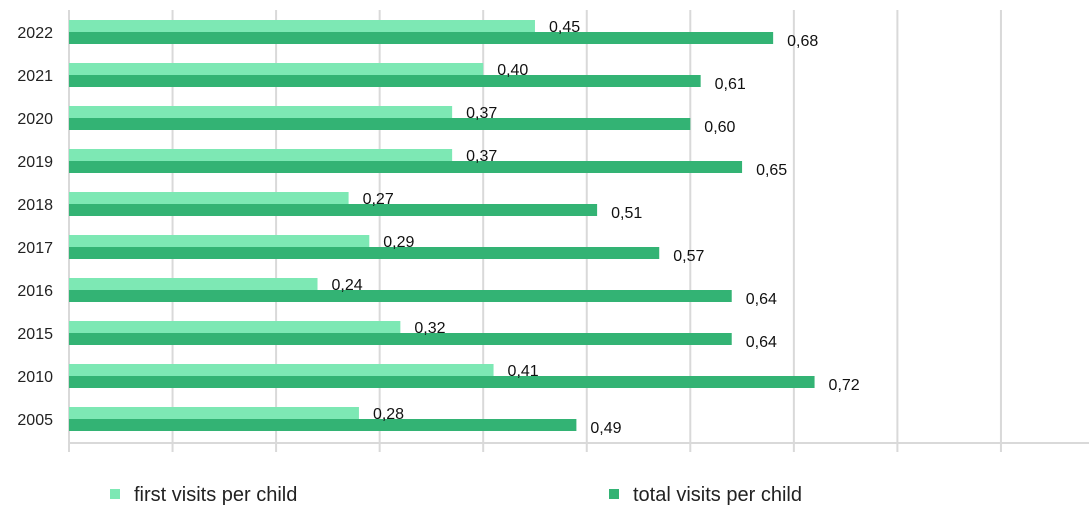 The width and height of the screenshot is (1089, 507). Describe the element at coordinates (719, 127) in the screenshot. I see `data-label-total-visits: 0,60` at that location.